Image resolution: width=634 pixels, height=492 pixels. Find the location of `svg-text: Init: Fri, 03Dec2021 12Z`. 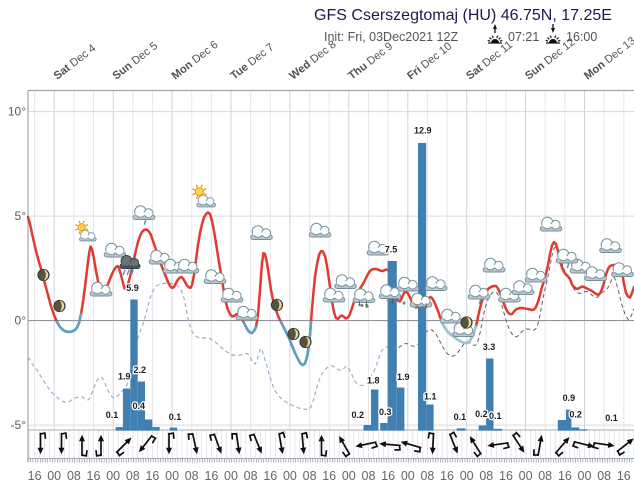

svg-text: Init: Fri, 03Dec2021 12Z is located at coordinates (391, 37).